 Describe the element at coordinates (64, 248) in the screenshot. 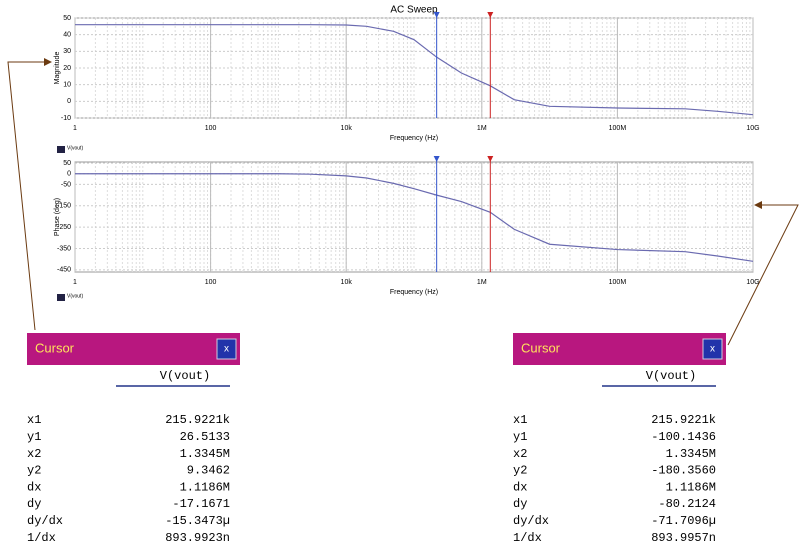

I see `y-tick-label: -350` at that location.